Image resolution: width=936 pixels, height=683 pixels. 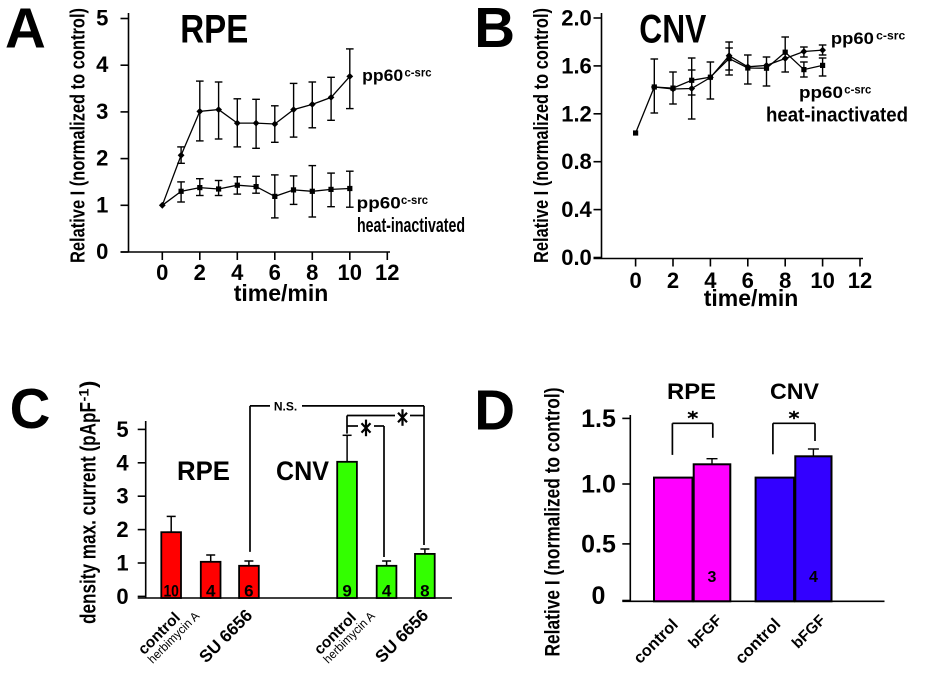 What do you see at coordinates (576, 65) in the screenshot?
I see `svg-text: 1.6` at bounding box center [576, 65].